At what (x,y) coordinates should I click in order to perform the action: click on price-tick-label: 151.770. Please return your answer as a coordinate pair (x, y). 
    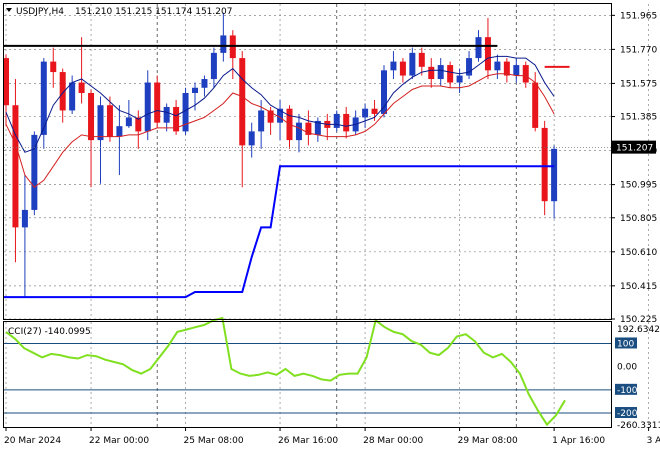
    Looking at the image, I should click on (638, 50).